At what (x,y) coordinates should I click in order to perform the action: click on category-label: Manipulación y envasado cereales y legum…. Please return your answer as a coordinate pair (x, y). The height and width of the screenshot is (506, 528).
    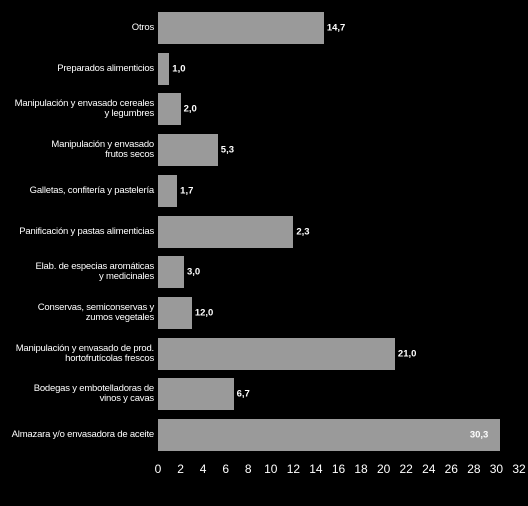
    Looking at the image, I should click on (84, 109).